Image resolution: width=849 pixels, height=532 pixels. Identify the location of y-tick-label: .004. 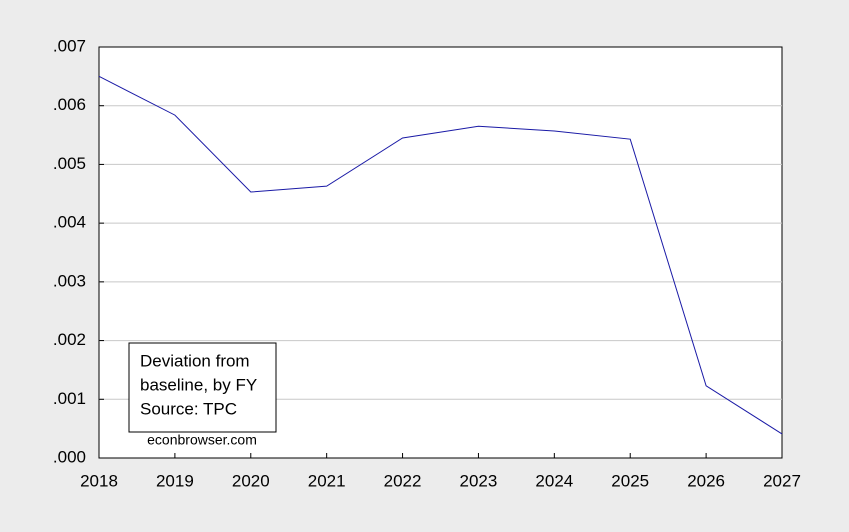
(69, 222).